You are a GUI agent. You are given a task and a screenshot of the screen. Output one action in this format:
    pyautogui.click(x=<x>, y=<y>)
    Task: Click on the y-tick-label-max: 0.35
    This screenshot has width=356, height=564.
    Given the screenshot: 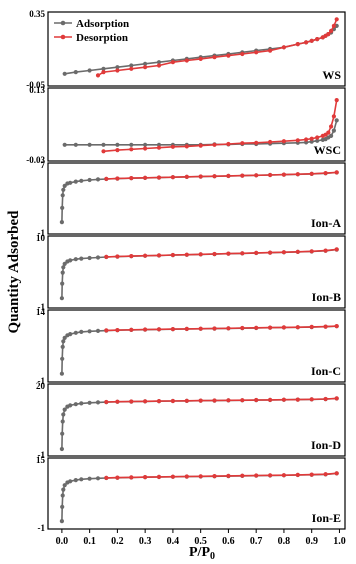 What is the action you would take?
    pyautogui.click(x=37, y=14)
    